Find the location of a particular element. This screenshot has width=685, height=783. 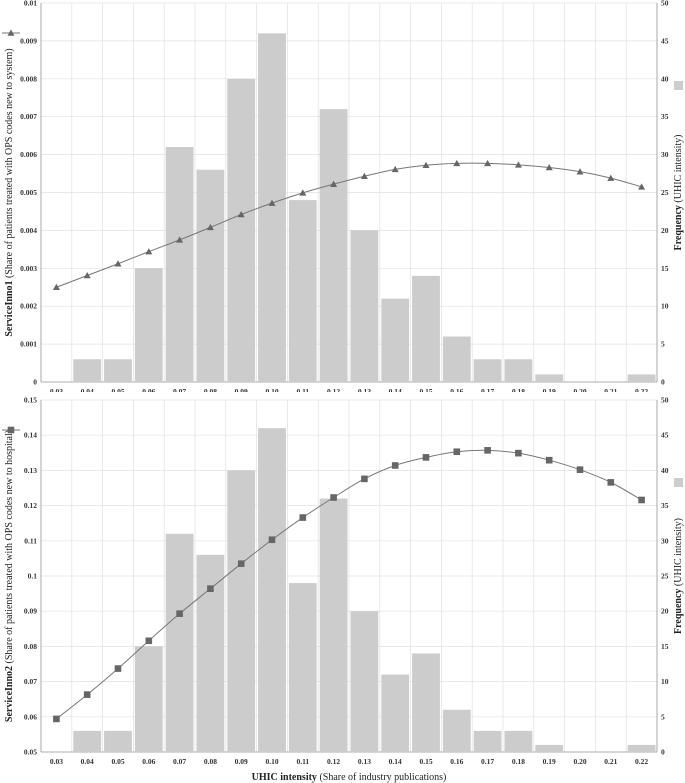

x-tick-label: 0.18 is located at coordinates (518, 761).